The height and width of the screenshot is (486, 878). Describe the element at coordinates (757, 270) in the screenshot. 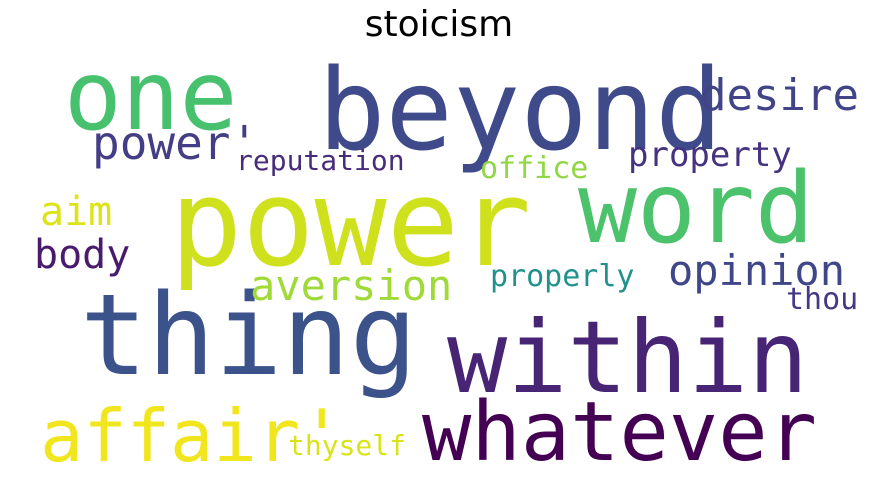

I see `word-opinion: opinion` at that location.